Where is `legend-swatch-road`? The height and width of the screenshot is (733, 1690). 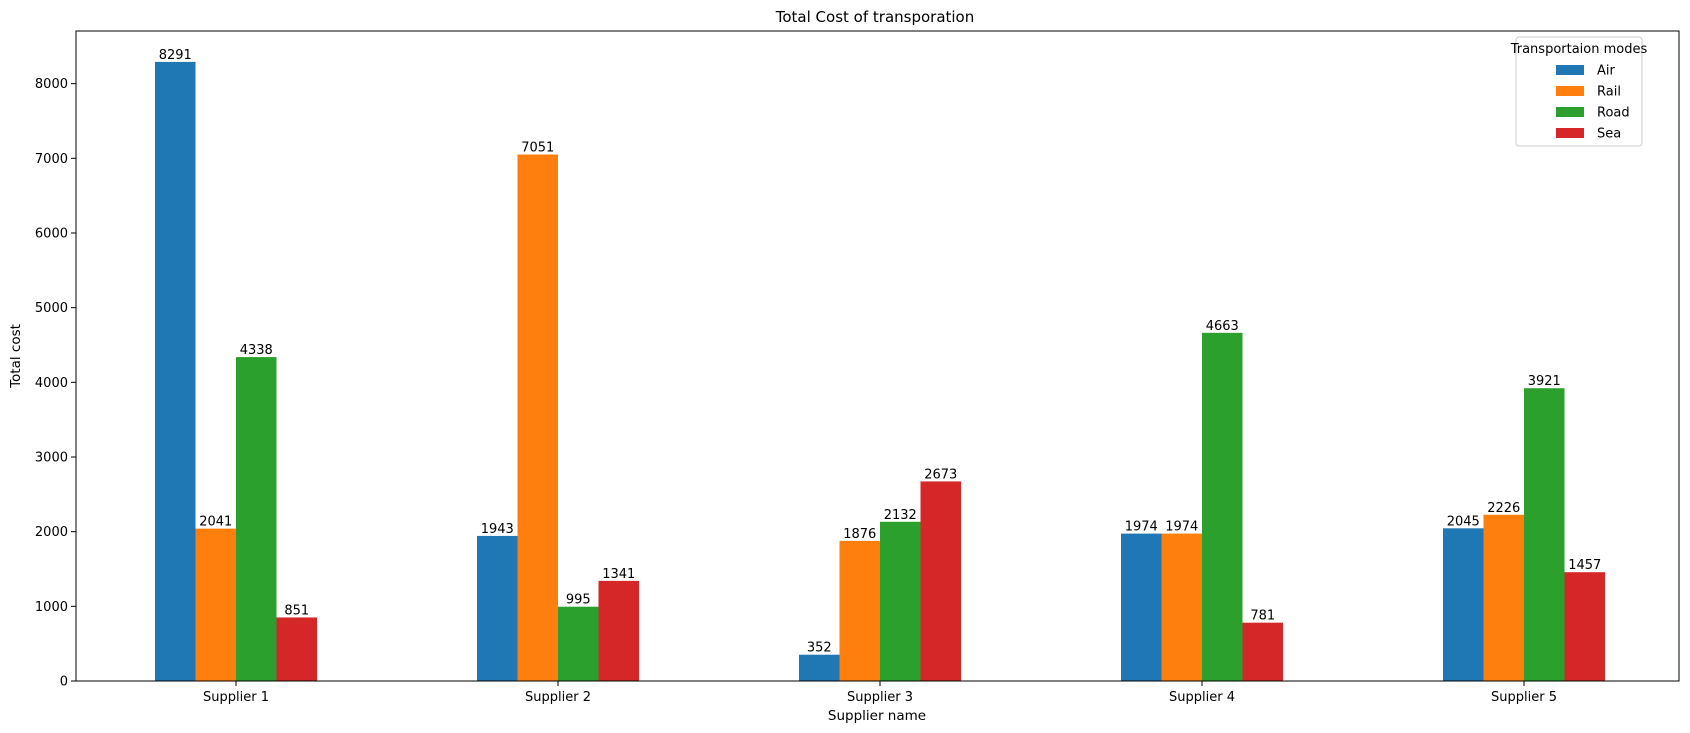 legend-swatch-road is located at coordinates (1570, 112).